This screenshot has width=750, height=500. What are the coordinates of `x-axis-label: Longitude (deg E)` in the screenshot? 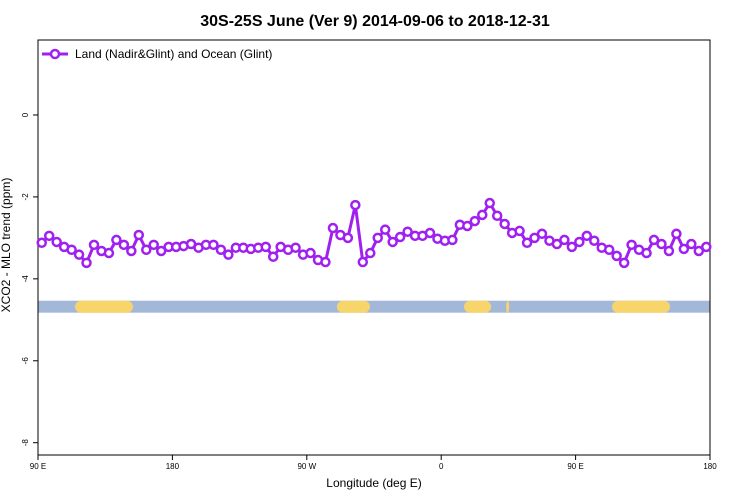 It's located at (373, 483).